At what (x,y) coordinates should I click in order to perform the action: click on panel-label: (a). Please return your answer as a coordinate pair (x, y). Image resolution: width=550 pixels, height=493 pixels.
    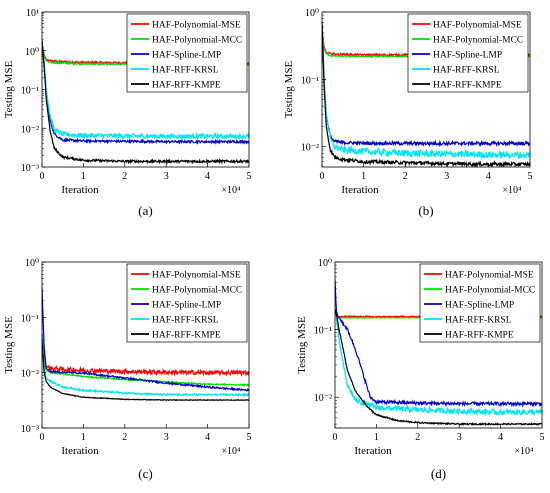
    Looking at the image, I should click on (145, 210).